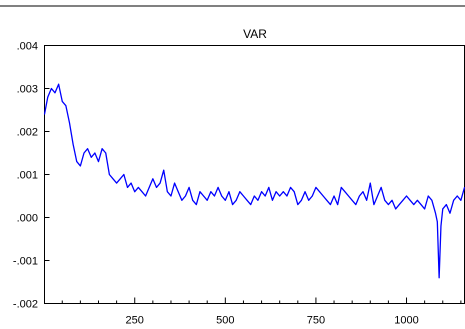 Image resolution: width=465 pixels, height=329 pixels. Describe the element at coordinates (27, 47) in the screenshot. I see `y-tick-label: .004` at that location.